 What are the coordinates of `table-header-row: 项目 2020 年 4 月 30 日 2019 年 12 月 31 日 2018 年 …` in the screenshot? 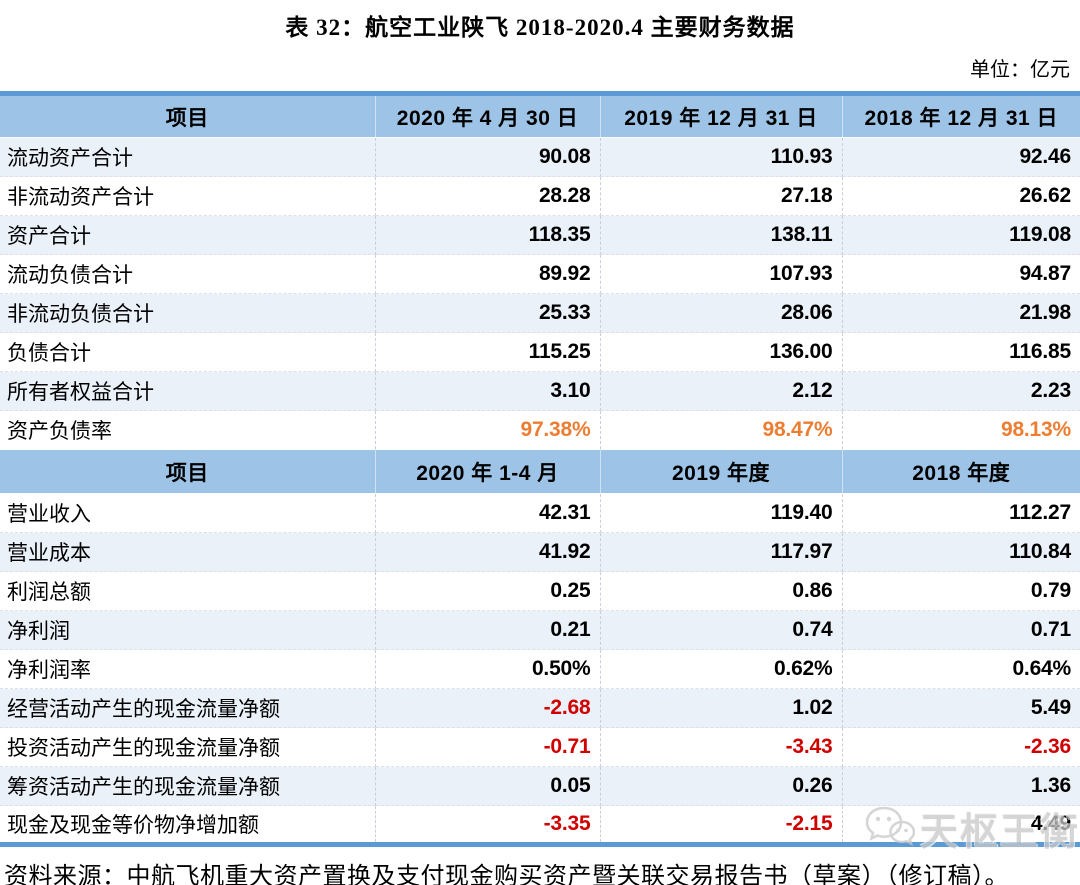 It's located at (540, 115).